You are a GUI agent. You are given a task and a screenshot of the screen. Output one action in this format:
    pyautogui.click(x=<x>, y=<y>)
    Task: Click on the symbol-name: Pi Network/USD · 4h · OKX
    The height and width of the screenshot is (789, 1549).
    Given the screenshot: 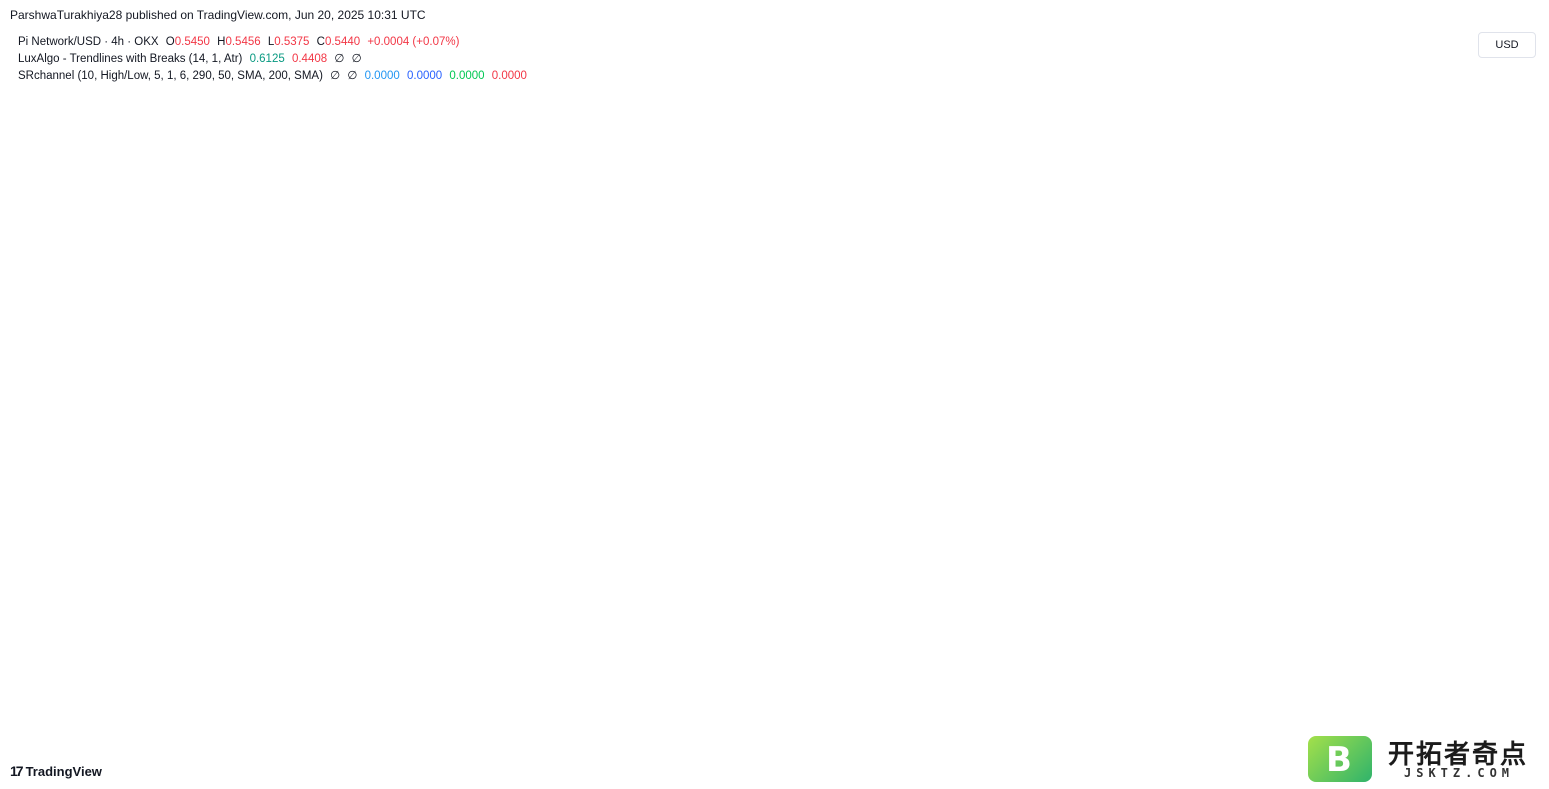 What is the action you would take?
    pyautogui.click(x=88, y=42)
    